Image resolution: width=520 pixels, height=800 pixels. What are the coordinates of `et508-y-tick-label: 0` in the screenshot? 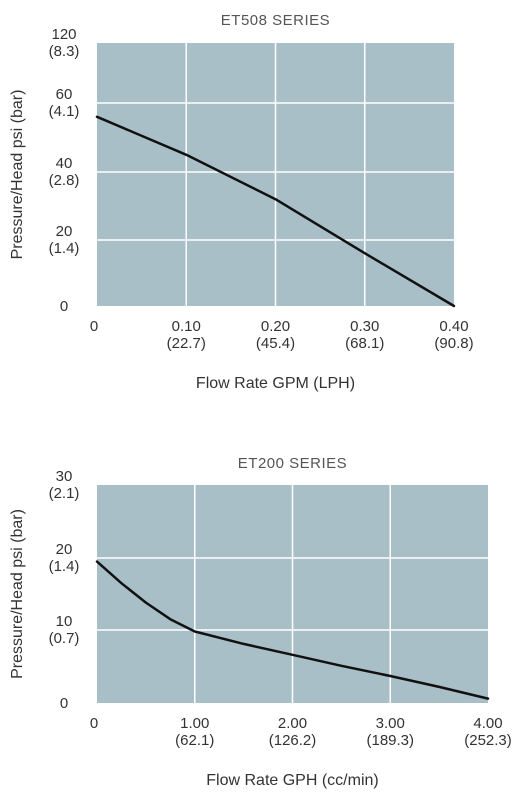 It's located at (64, 306).